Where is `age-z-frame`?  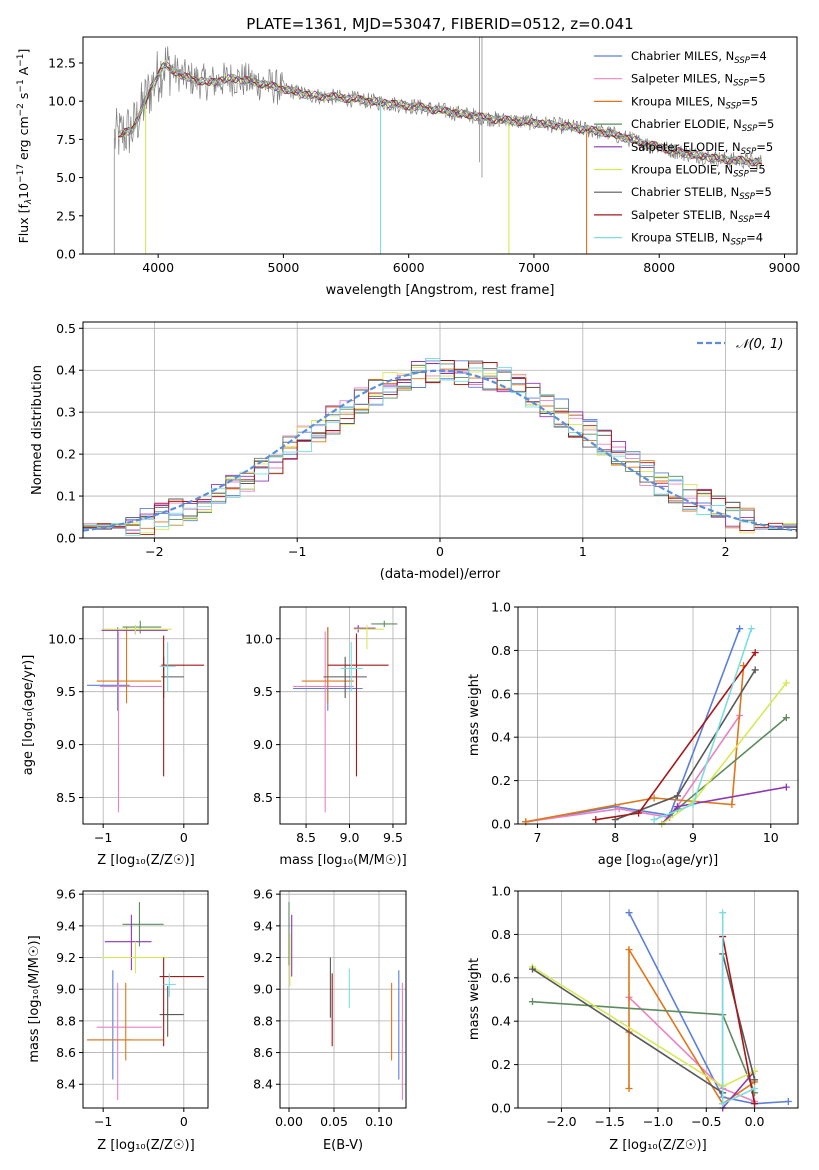 age-z-frame is located at coordinates (145, 715).